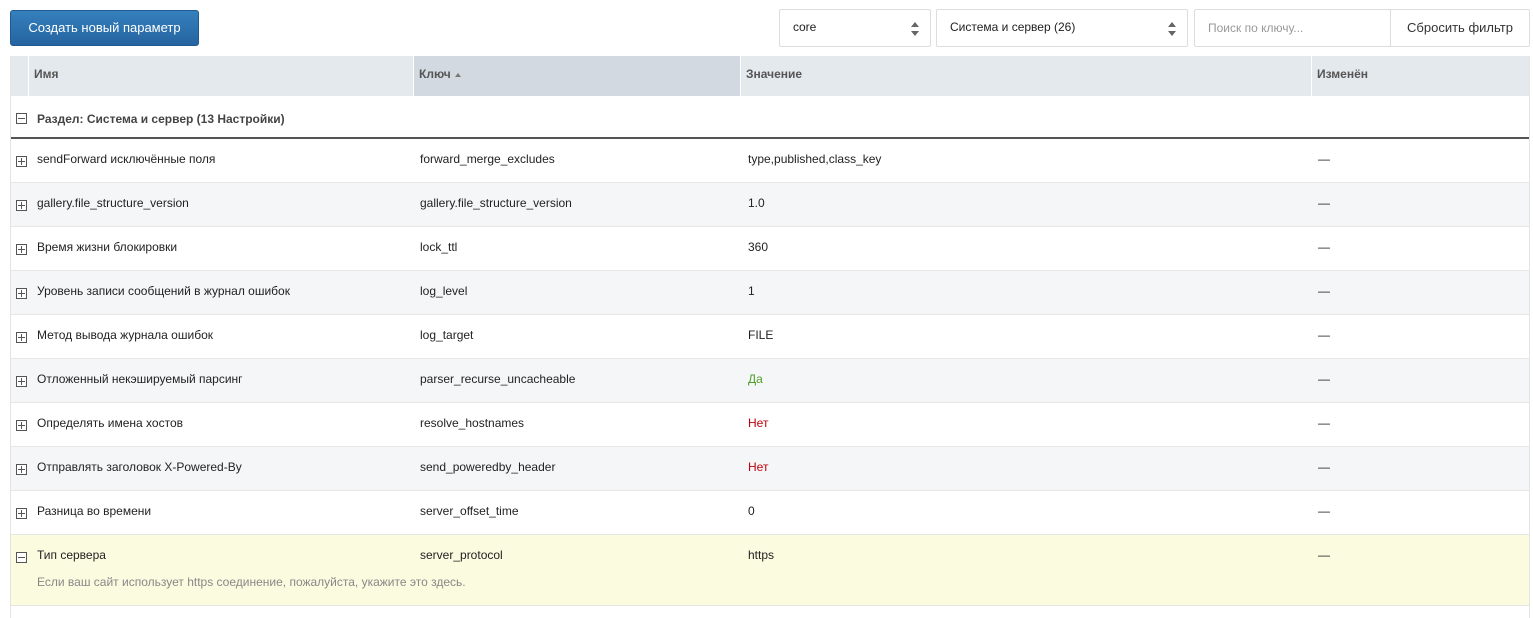 Image resolution: width=1533 pixels, height=618 pixels. Describe the element at coordinates (1343, 74) in the screenshot. I see `column-header-changed-label: Изменён` at that location.